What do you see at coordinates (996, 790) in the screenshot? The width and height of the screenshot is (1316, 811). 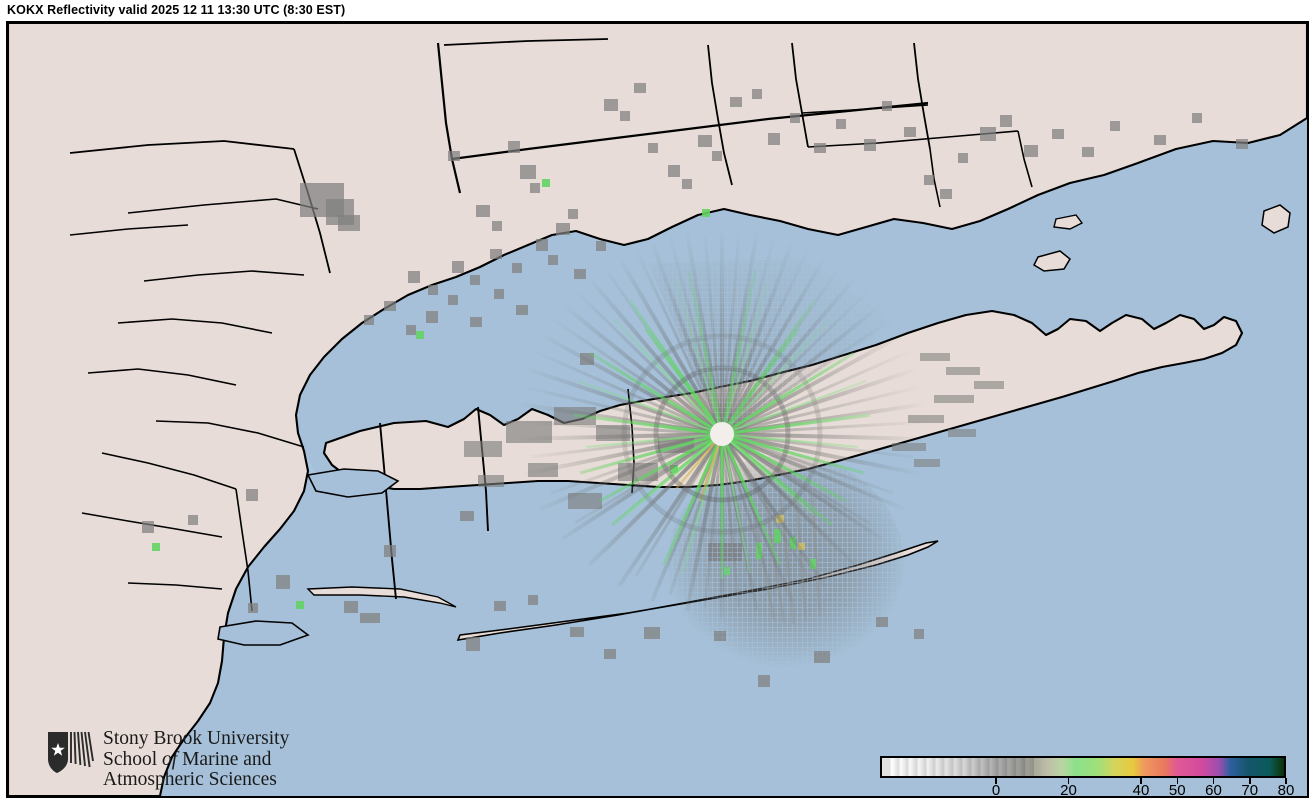 I see `colorbar-tick-label: 0` at bounding box center [996, 790].